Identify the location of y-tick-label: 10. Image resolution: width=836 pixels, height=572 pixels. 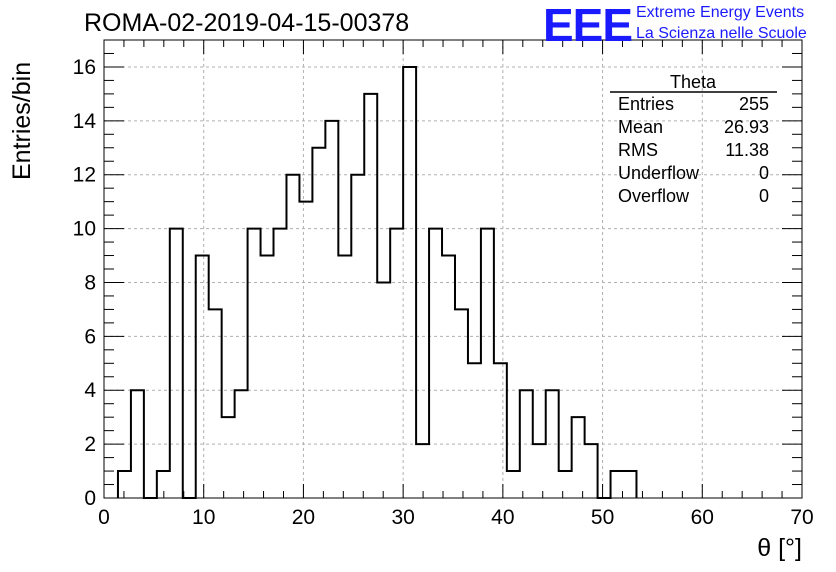
(84, 229).